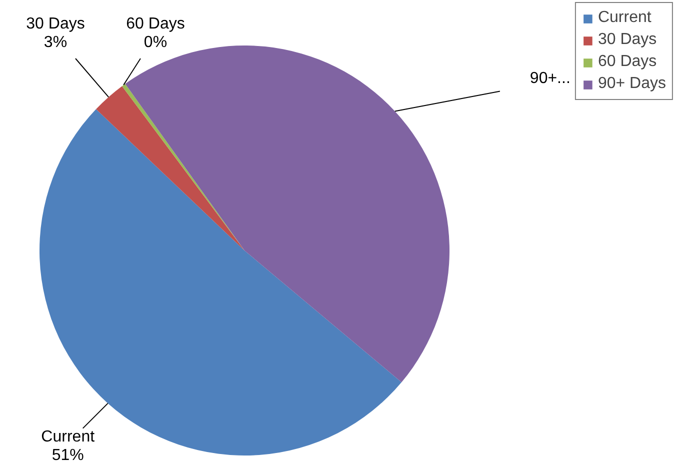 Image resolution: width=675 pixels, height=468 pixels. What do you see at coordinates (627, 40) in the screenshot?
I see `legend-label: 30 Days` at bounding box center [627, 40].